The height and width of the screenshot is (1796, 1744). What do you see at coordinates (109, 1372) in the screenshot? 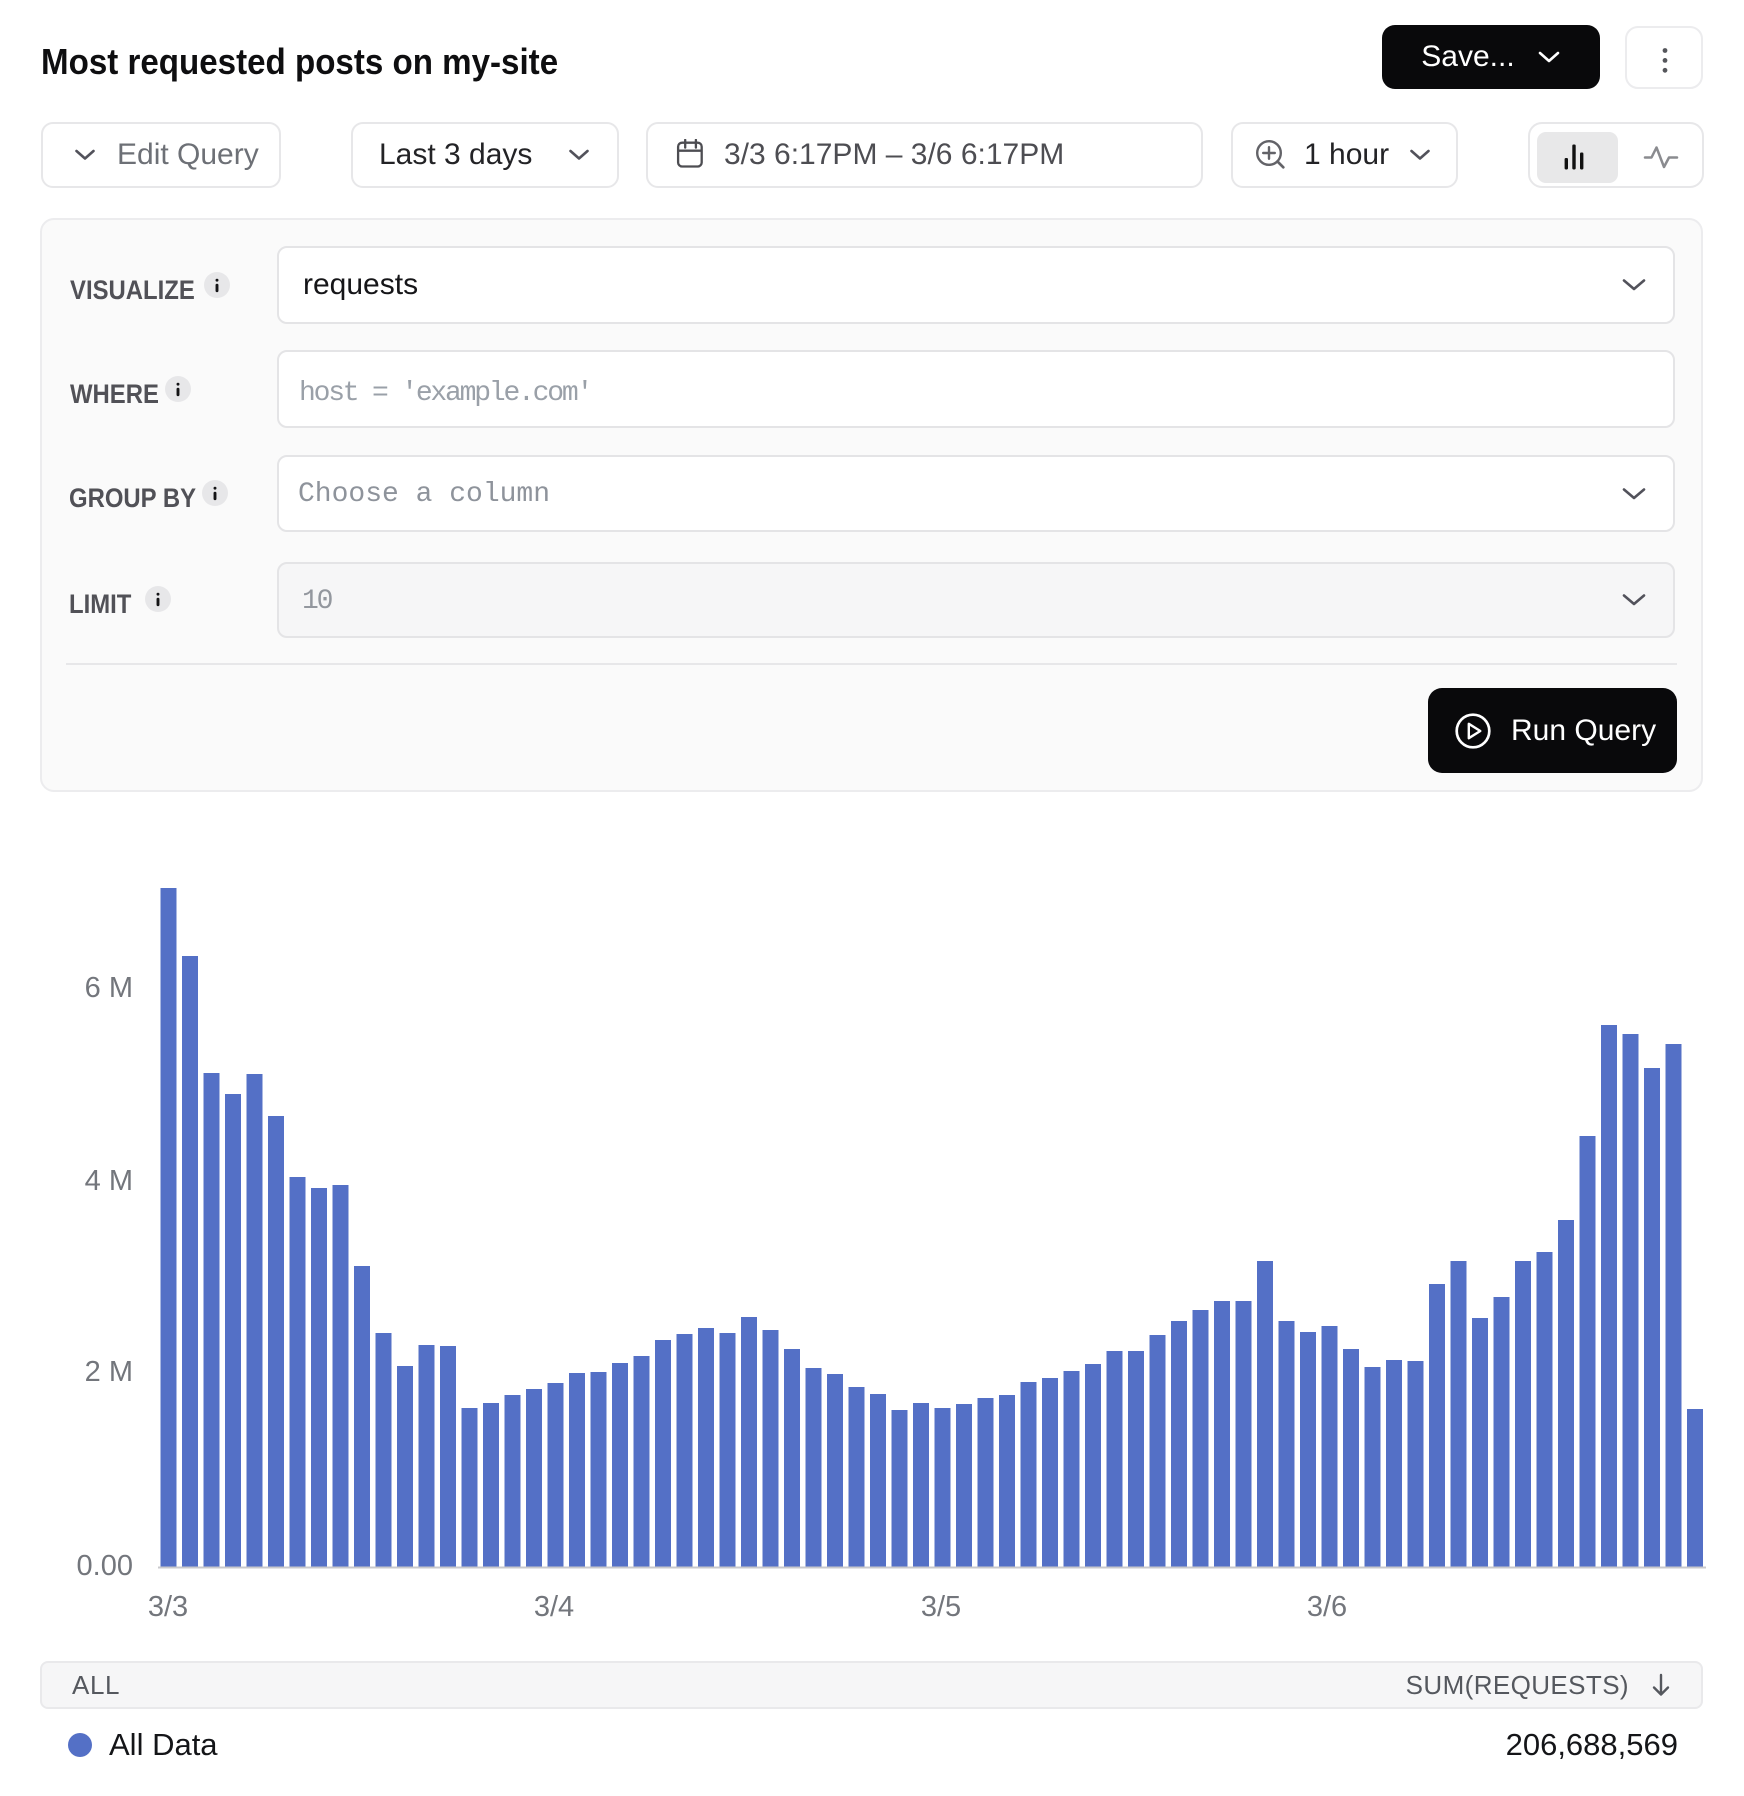
I see `svg-text: 2 M` at bounding box center [109, 1372].